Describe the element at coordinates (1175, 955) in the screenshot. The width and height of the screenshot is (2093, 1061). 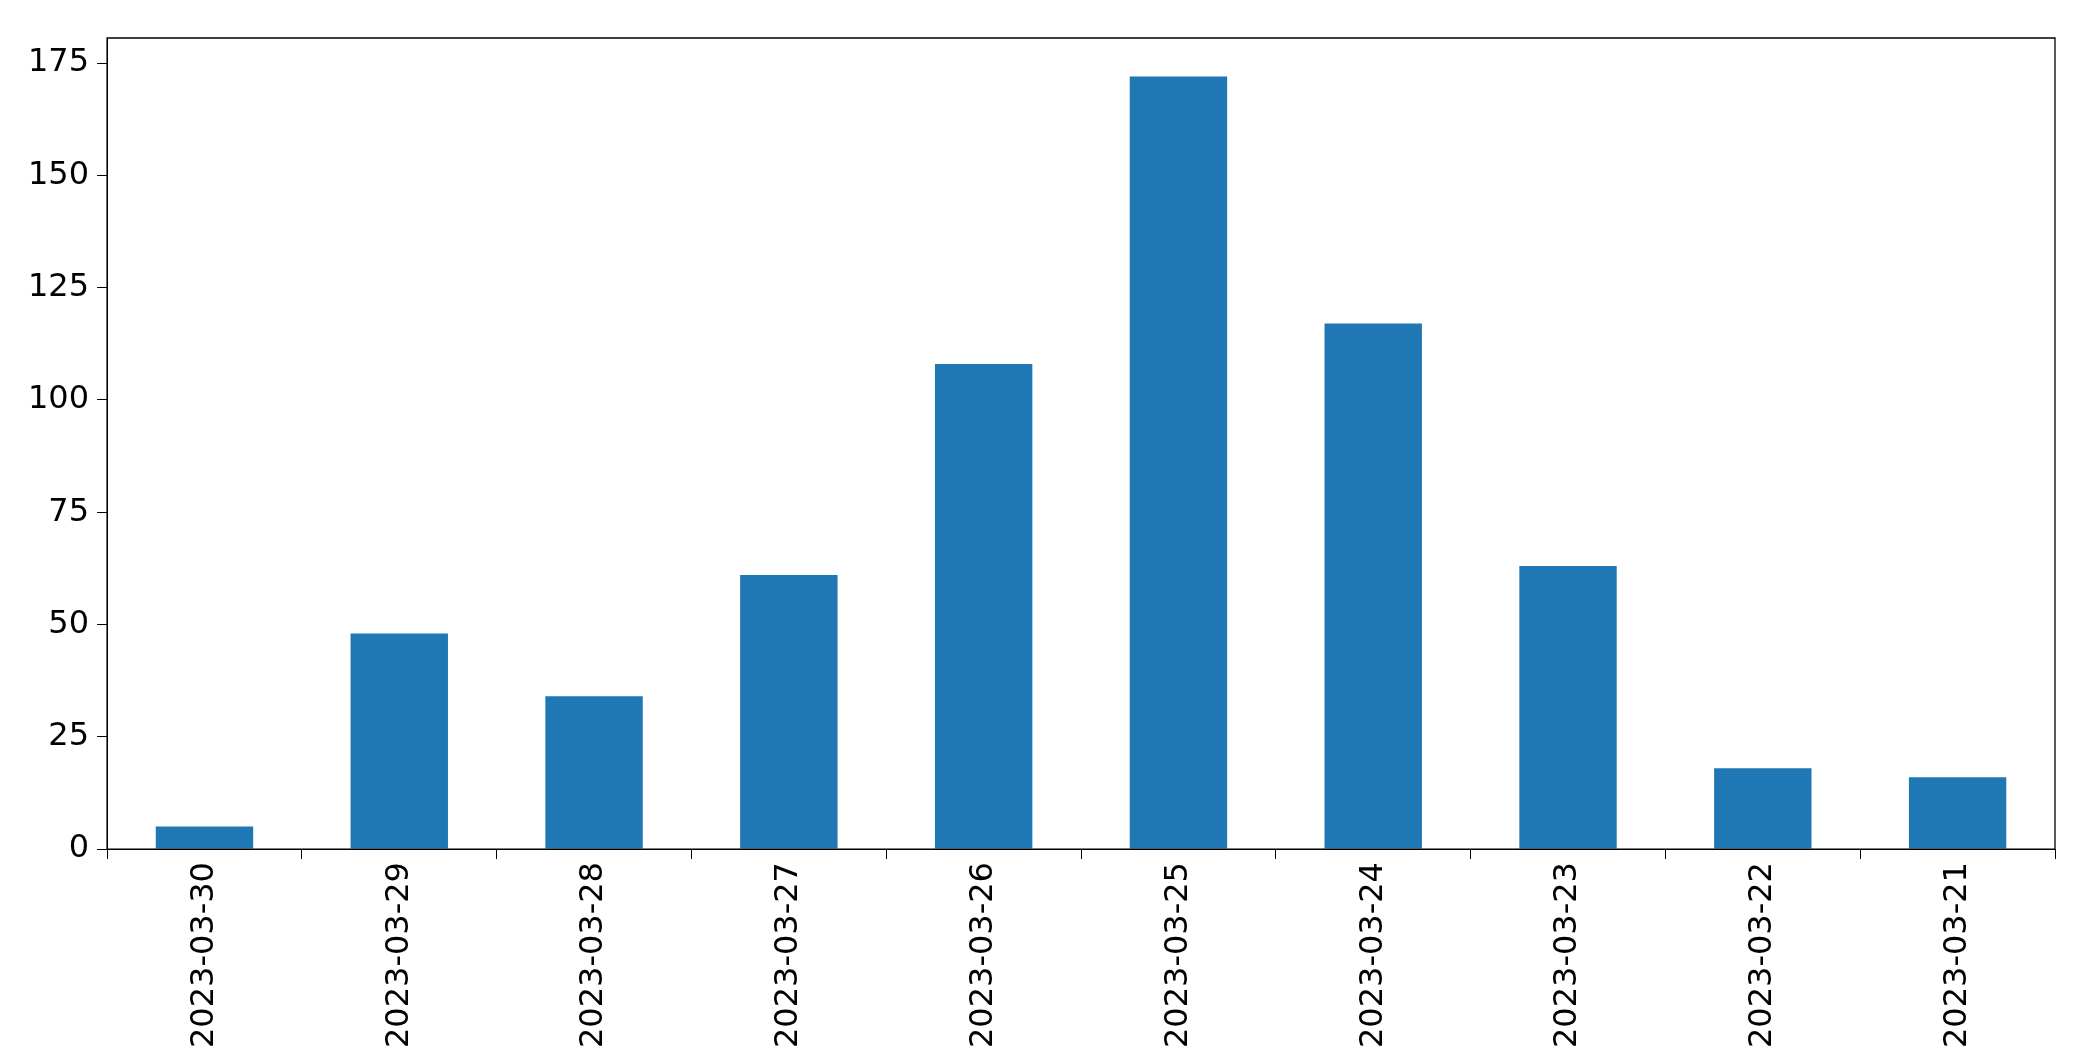
I see `x-tick-label: 2023-03-25` at that location.